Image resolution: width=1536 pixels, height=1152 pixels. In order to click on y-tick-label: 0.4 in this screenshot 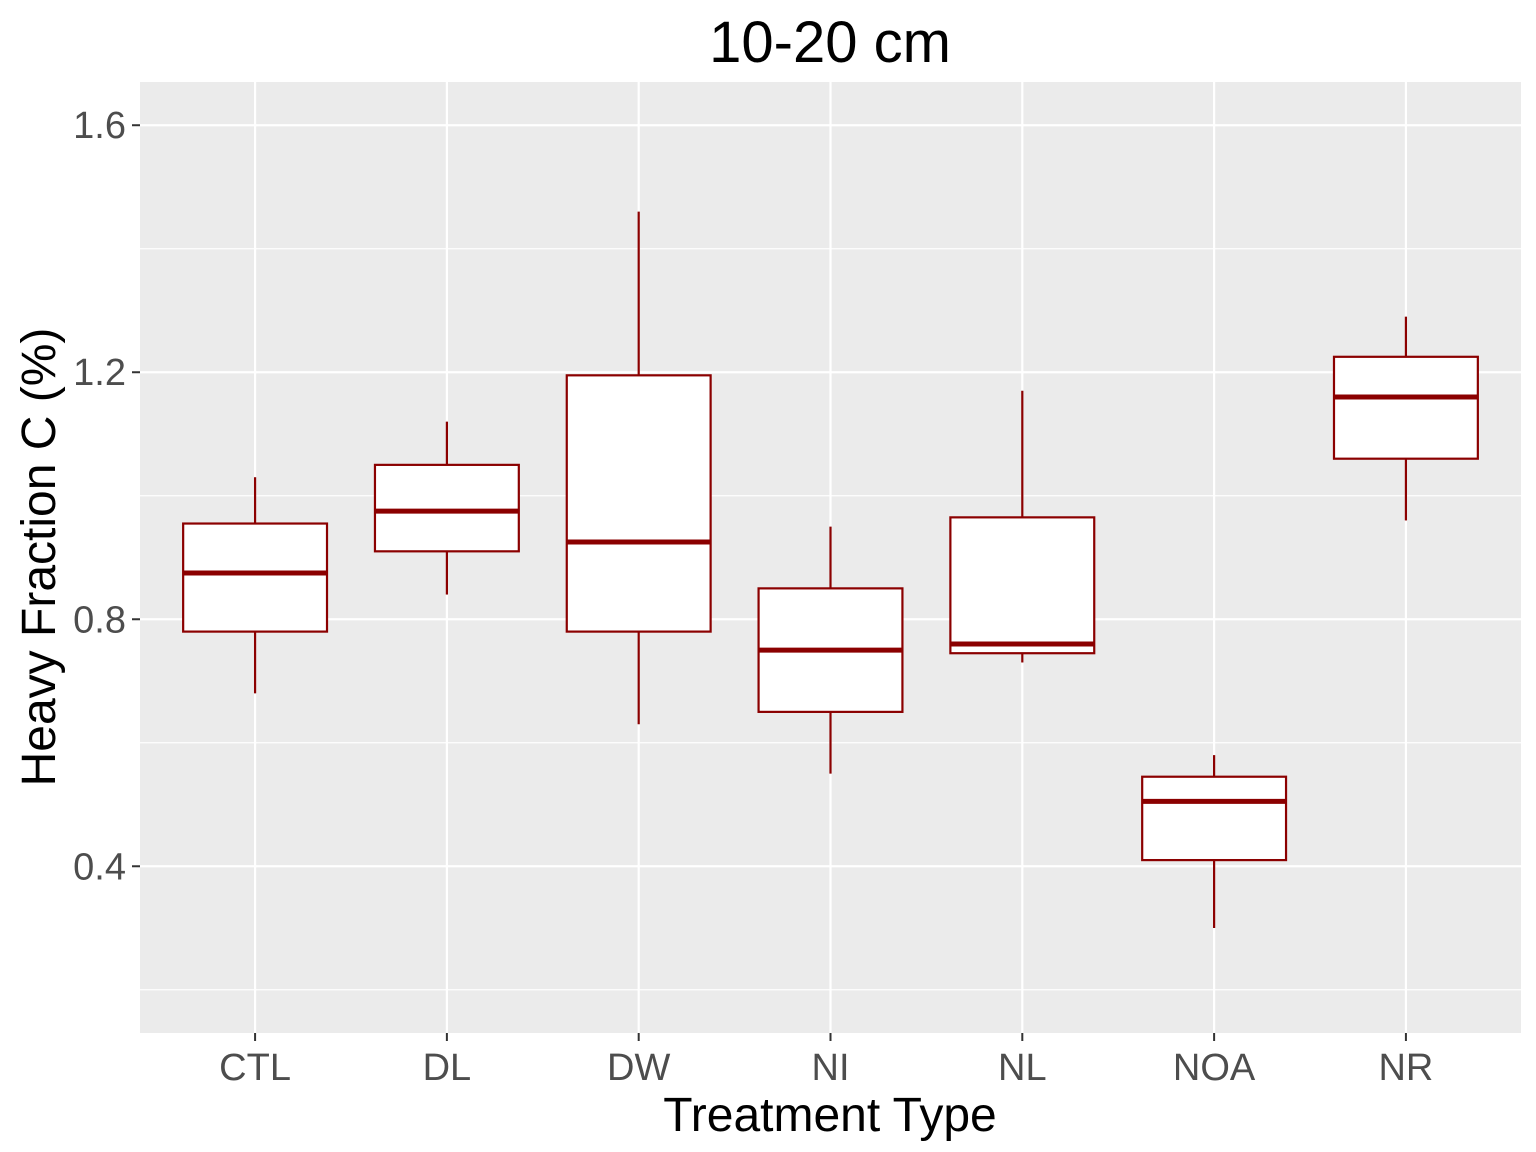, I will do `click(99, 867)`.